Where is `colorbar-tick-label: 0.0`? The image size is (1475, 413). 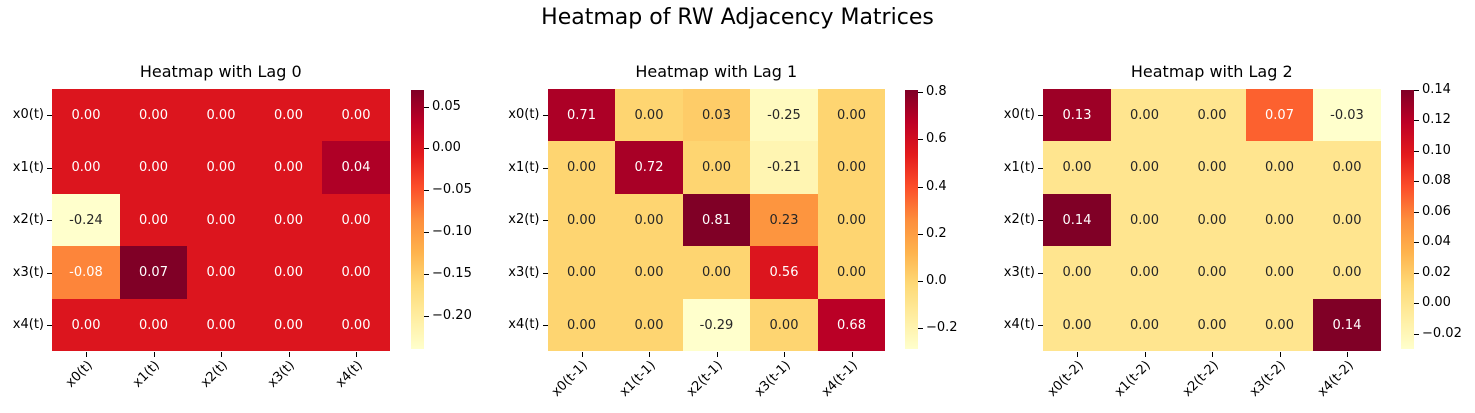
colorbar-tick-label: 0.0 is located at coordinates (936, 280).